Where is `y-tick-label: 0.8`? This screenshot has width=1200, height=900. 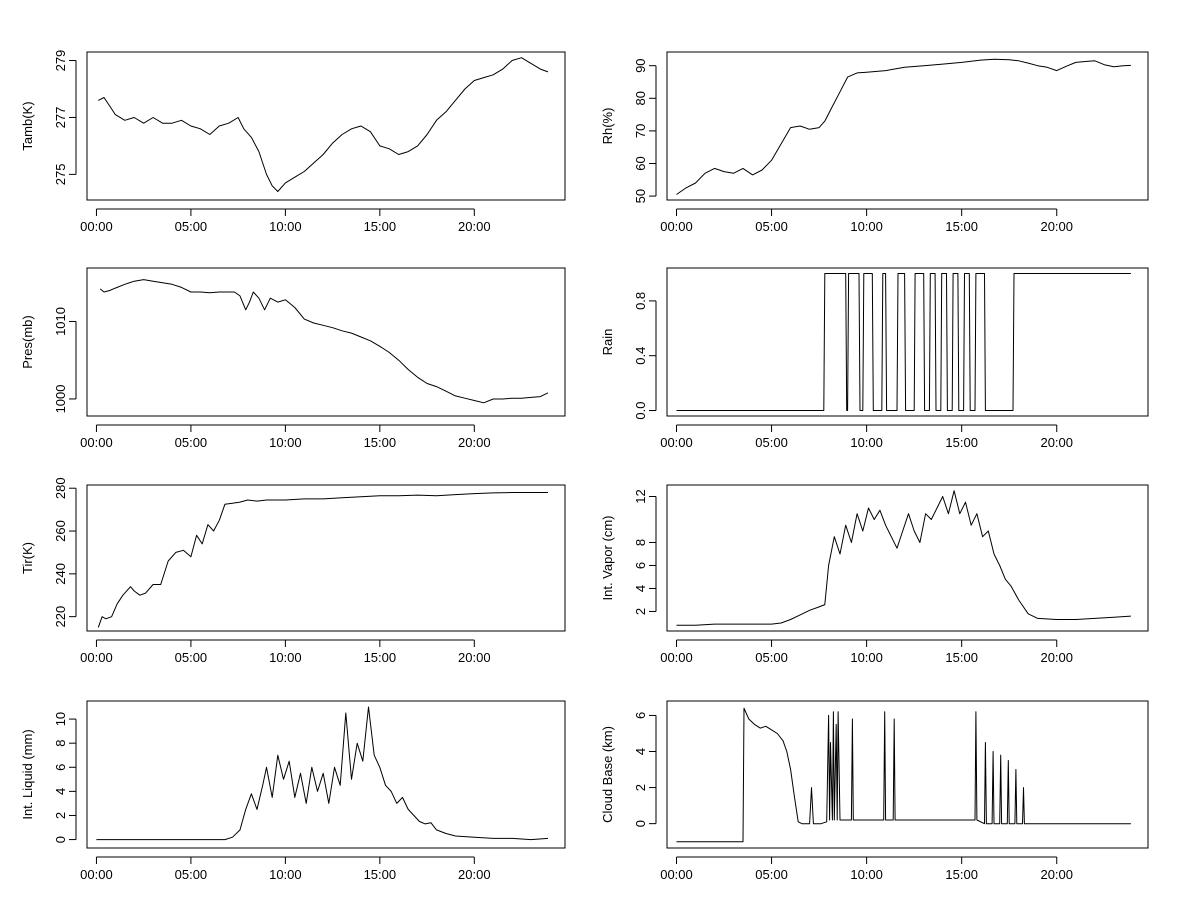 y-tick-label: 0.8 is located at coordinates (640, 301).